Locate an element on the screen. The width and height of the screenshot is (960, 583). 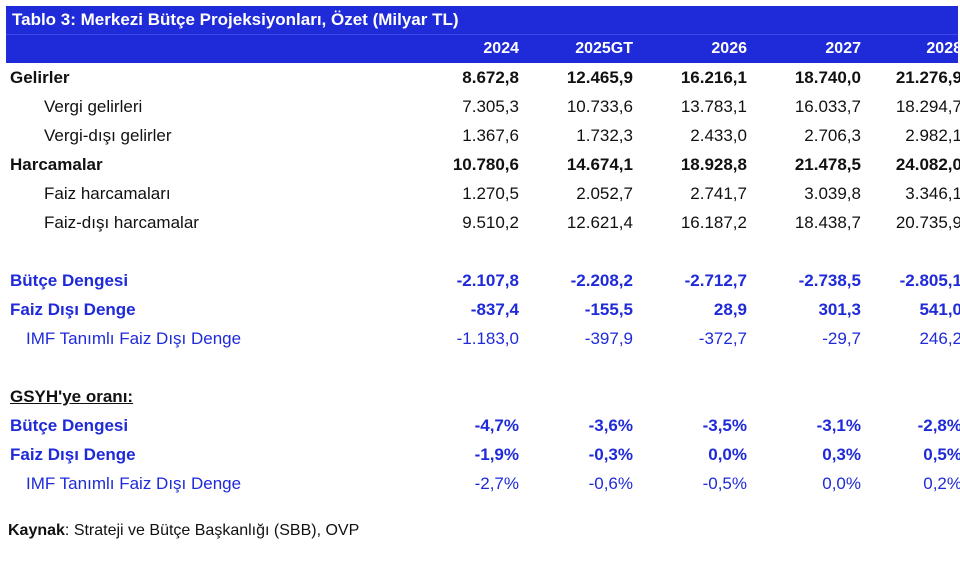
cell: 14.674,1 is located at coordinates (599, 164).